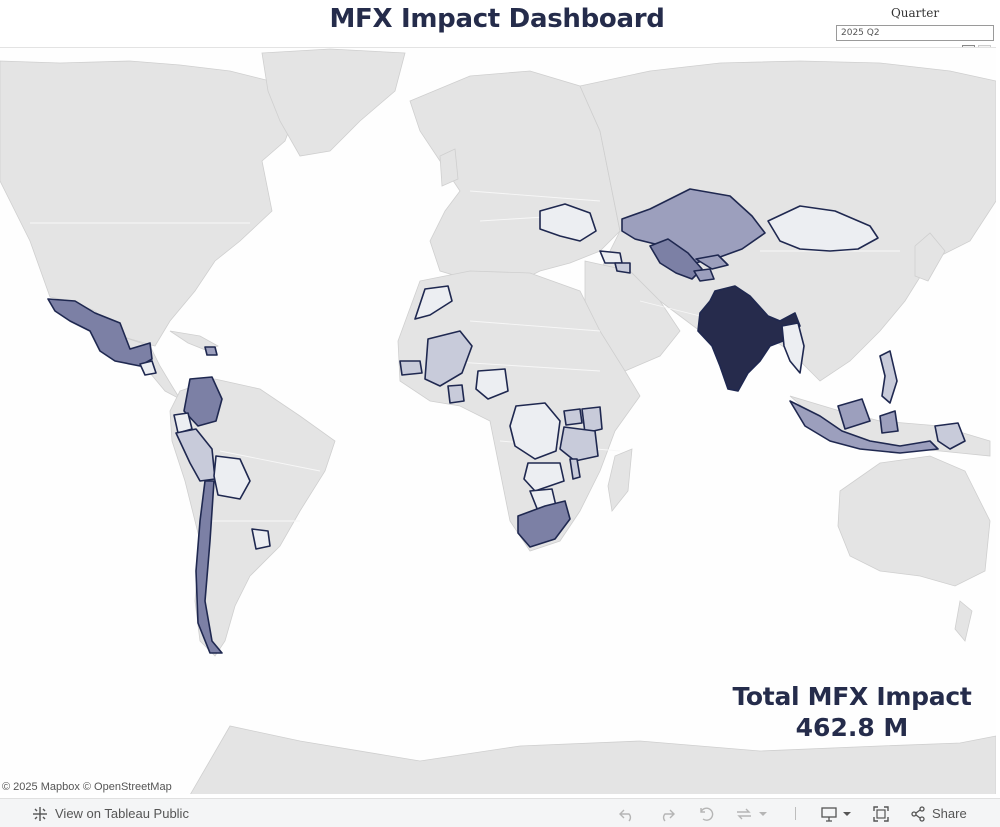 This screenshot has height=827, width=1000. Describe the element at coordinates (749, 338) in the screenshot. I see `country-india` at that location.